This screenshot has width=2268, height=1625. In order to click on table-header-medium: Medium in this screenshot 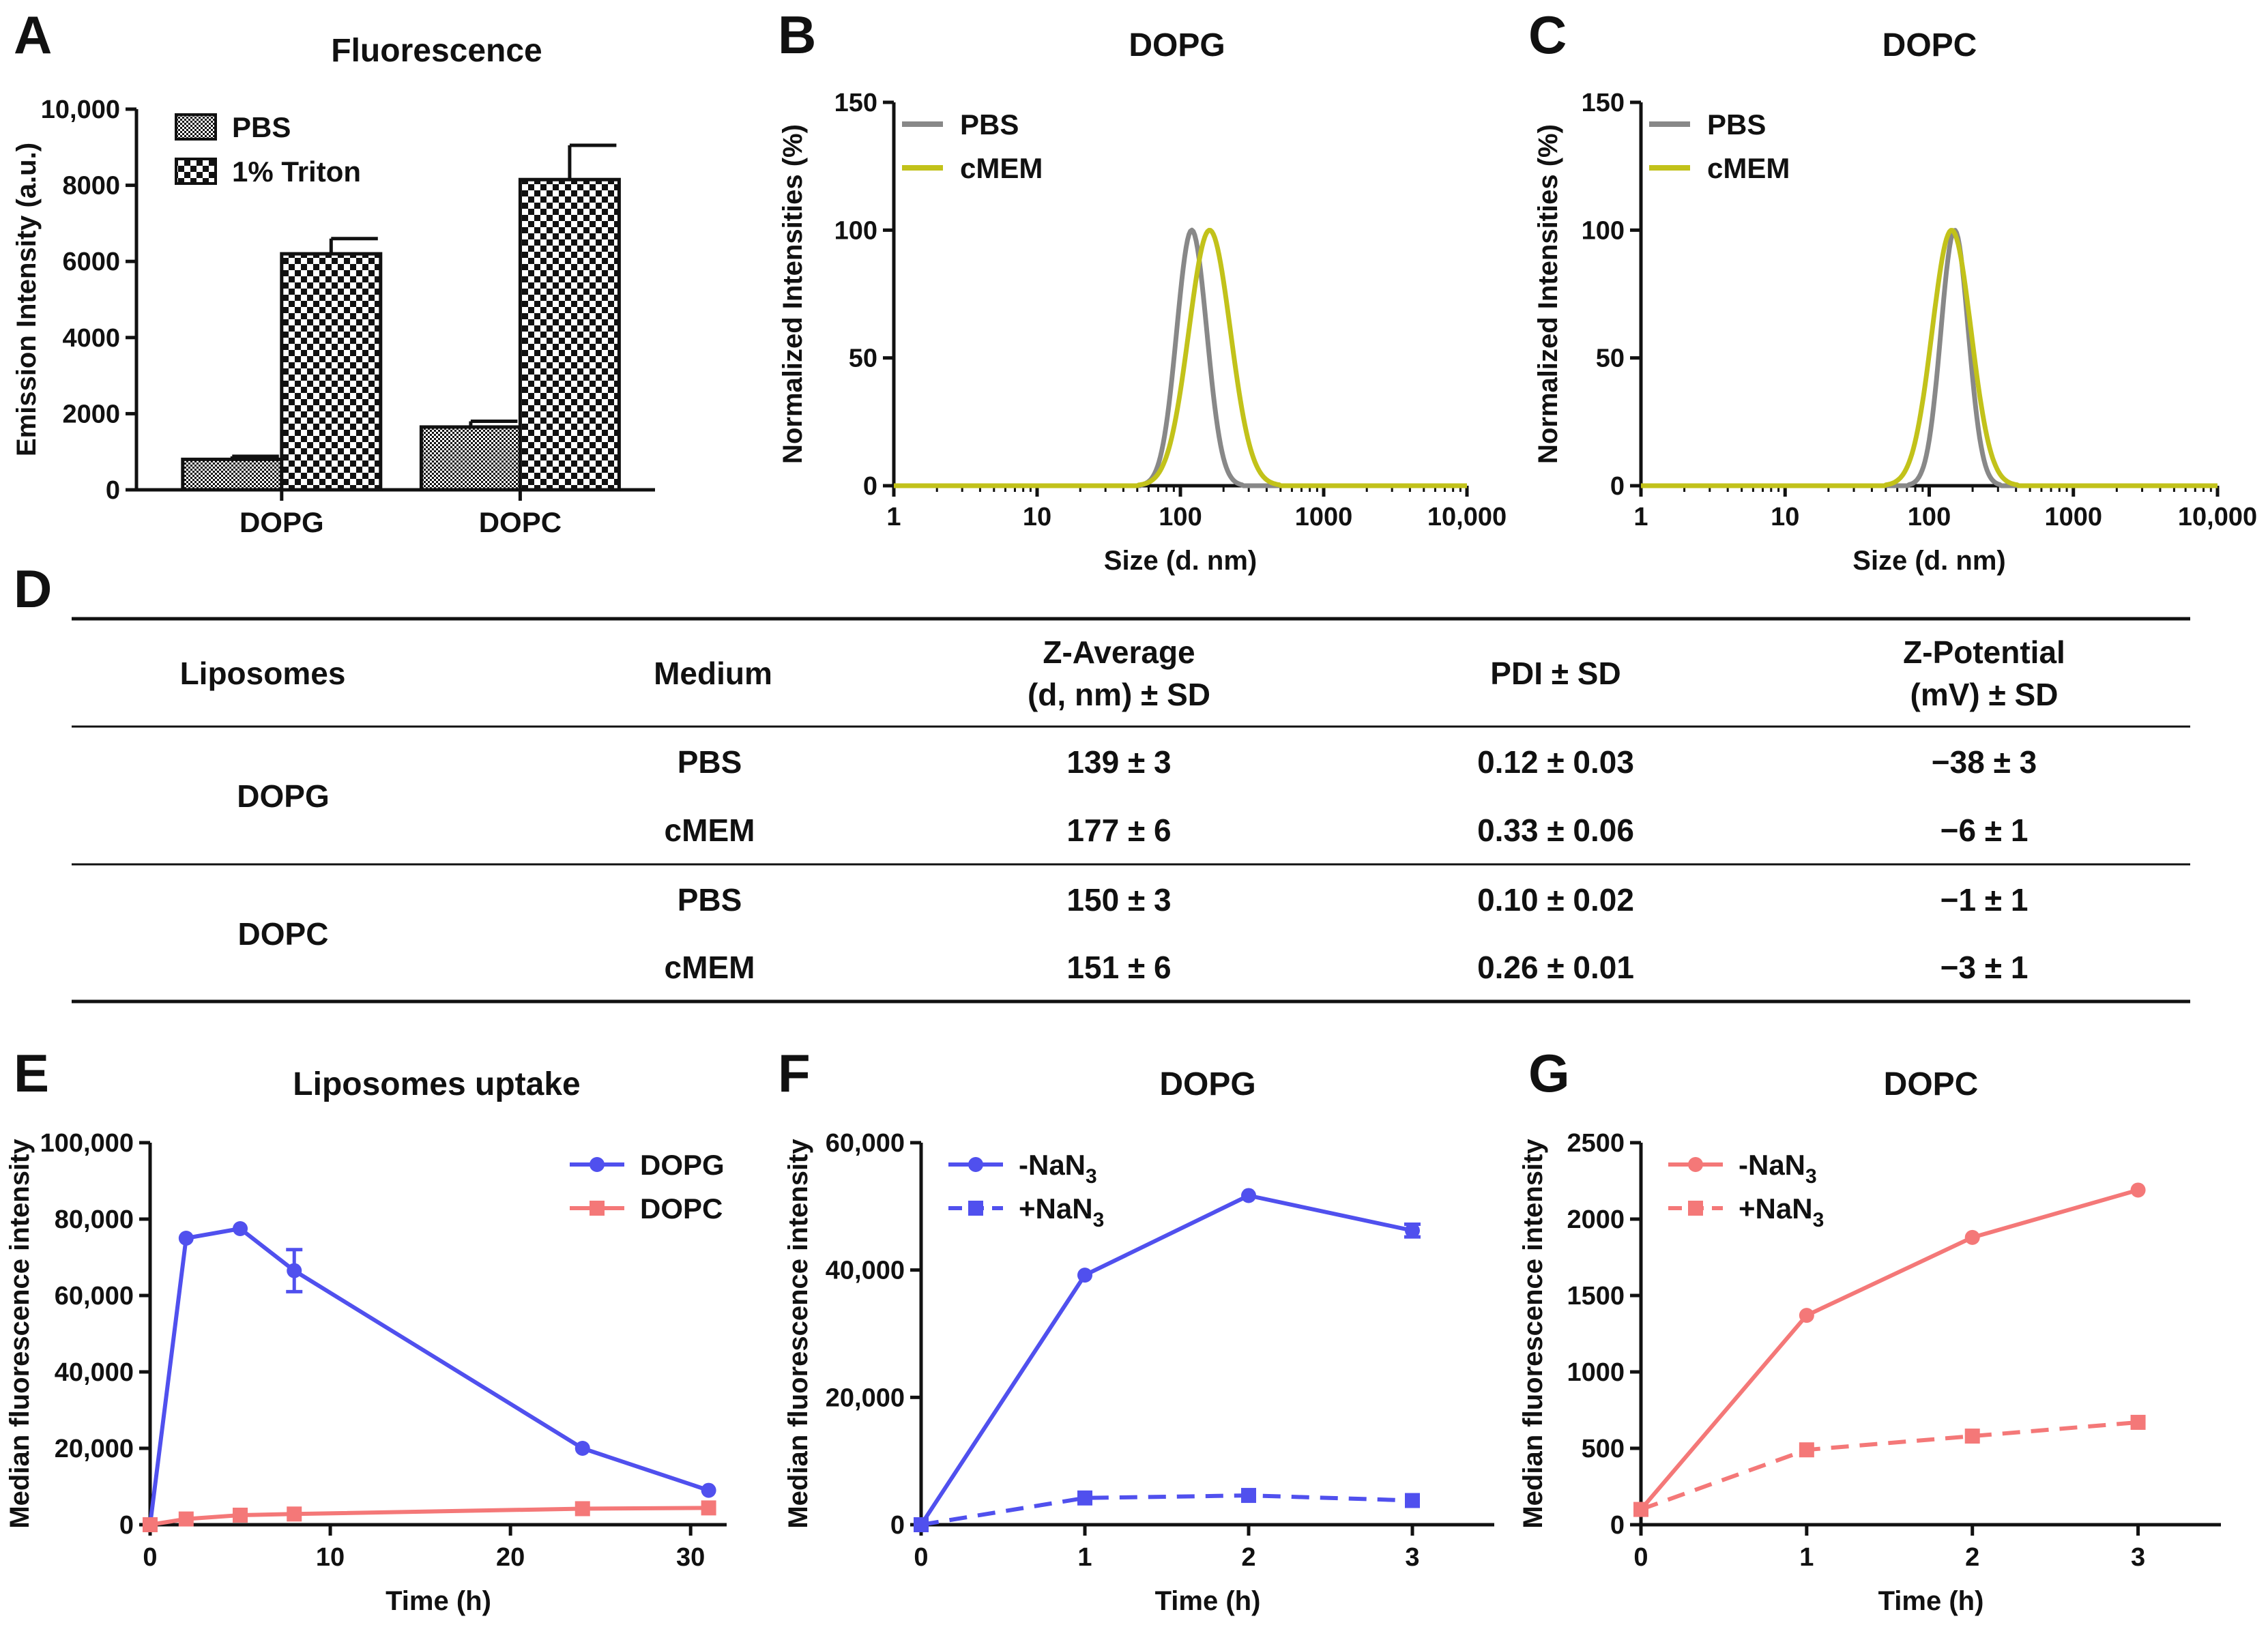, I will do `click(713, 673)`.